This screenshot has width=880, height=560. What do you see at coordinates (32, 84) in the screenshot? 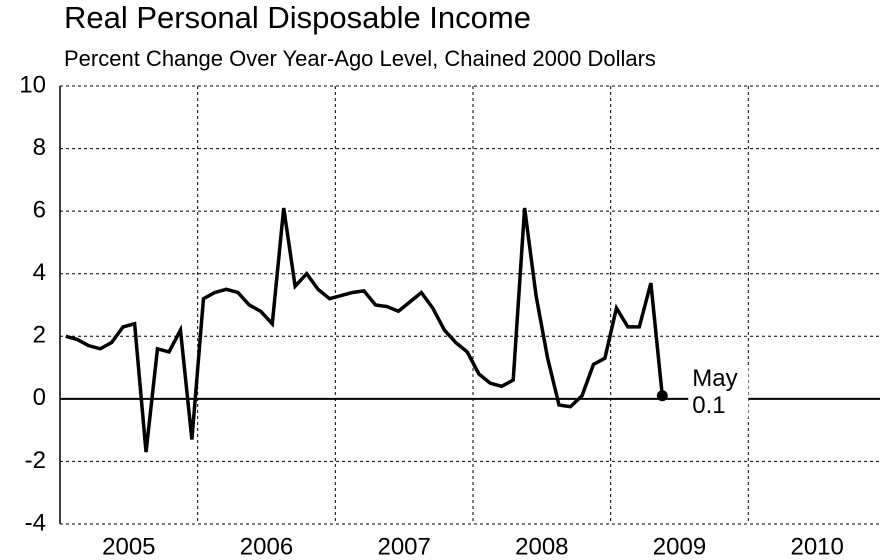
I see `y-tick-label: 10` at bounding box center [32, 84].